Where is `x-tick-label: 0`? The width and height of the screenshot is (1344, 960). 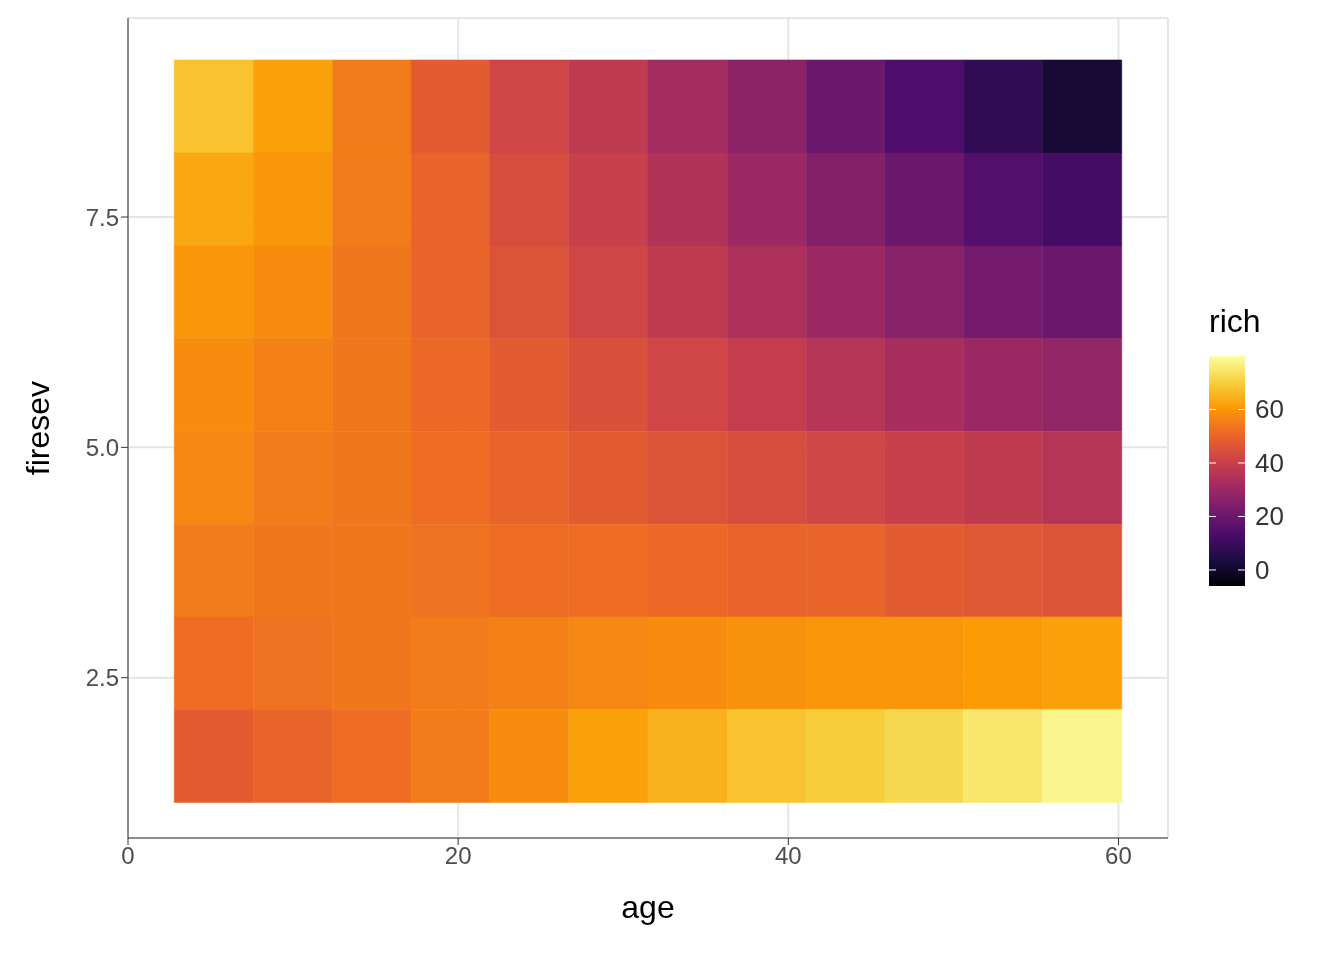 x-tick-label: 0 is located at coordinates (128, 856).